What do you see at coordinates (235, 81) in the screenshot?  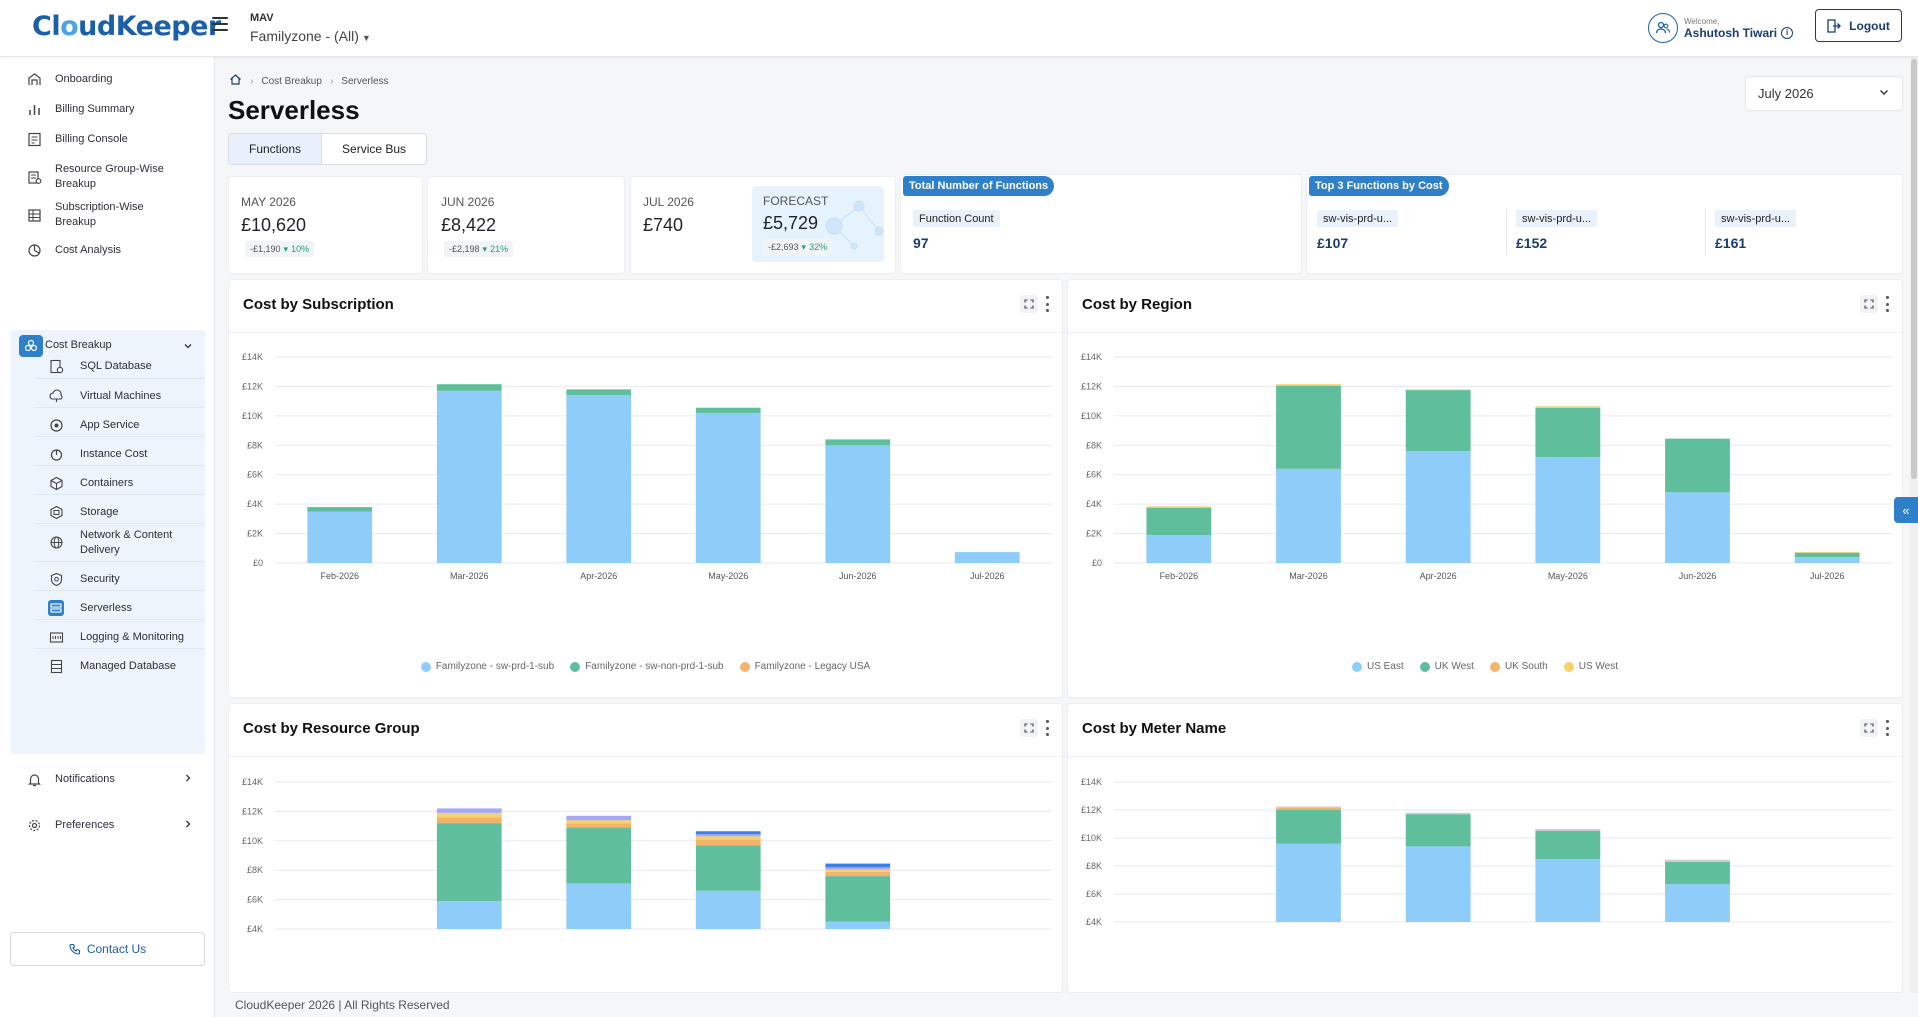 I see `home-icon` at bounding box center [235, 81].